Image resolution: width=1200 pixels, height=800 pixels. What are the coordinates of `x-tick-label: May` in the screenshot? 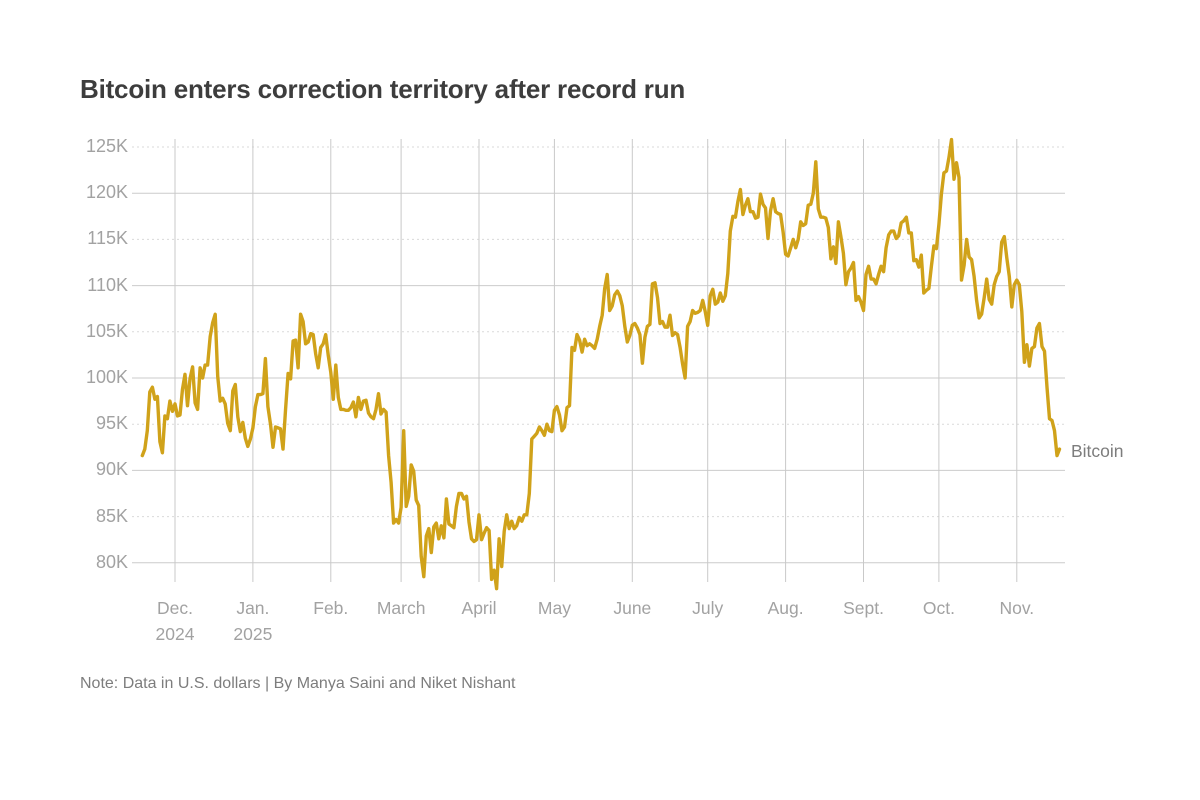 It's located at (554, 608).